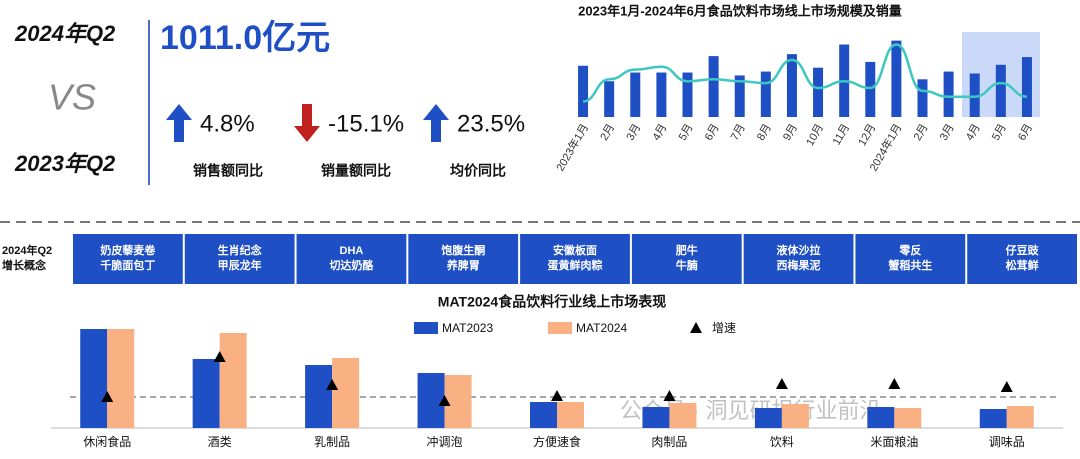 The height and width of the screenshot is (459, 1080). What do you see at coordinates (738, 132) in the screenshot?
I see `x-tick-label: 7月` at bounding box center [738, 132].